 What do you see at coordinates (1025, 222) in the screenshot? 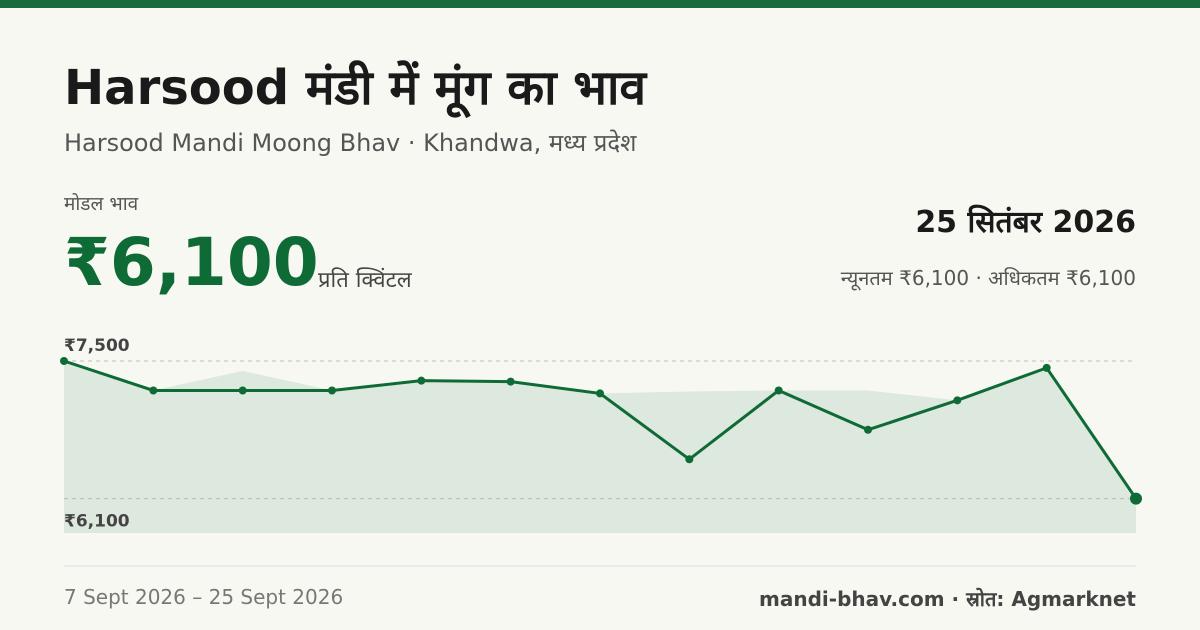
I see `date: 25 सितंबर 2026` at bounding box center [1025, 222].